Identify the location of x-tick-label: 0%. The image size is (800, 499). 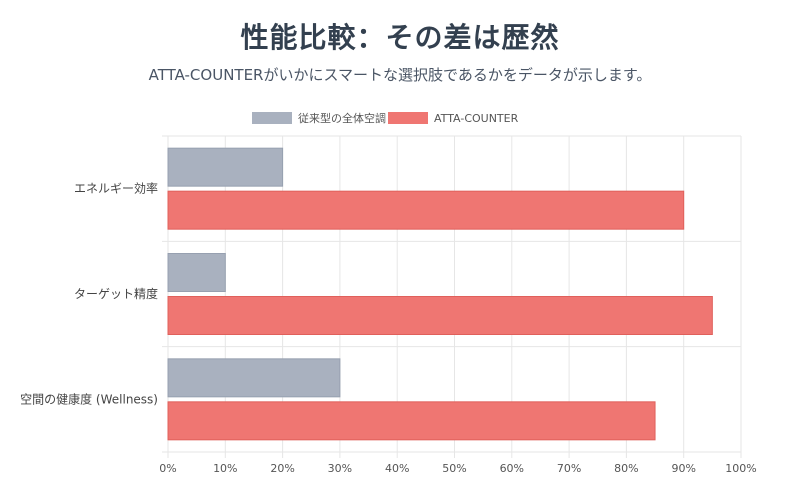
(167, 468).